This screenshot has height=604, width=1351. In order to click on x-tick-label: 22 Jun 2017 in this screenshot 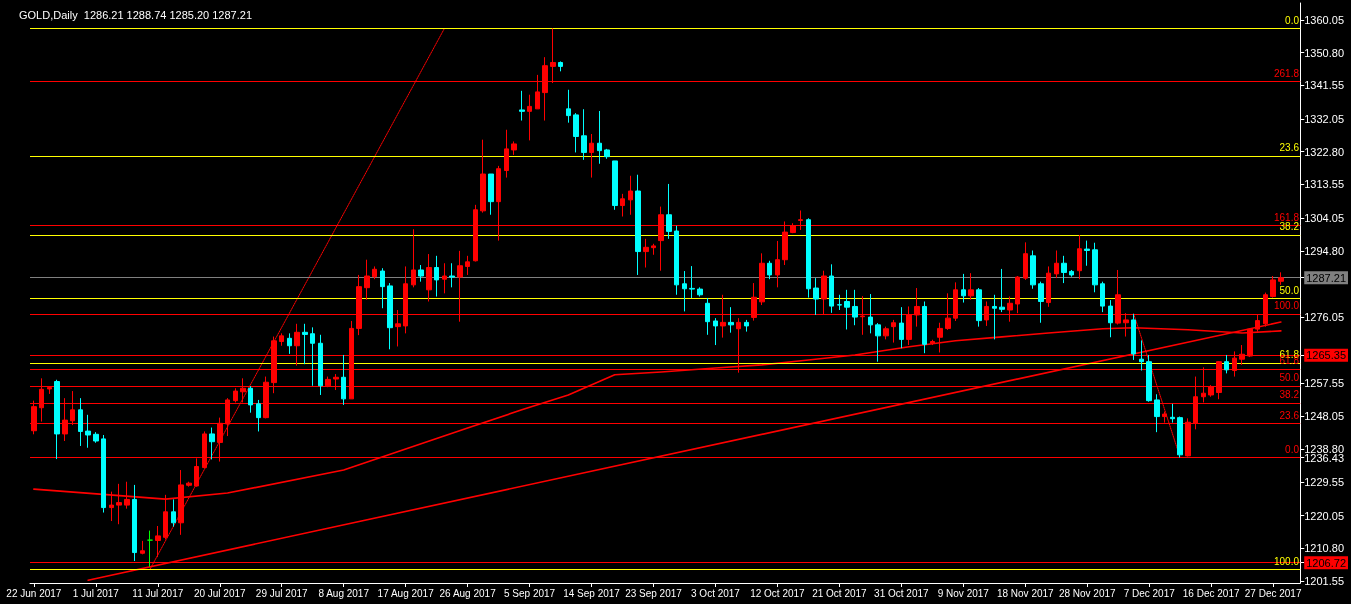, I will do `click(34, 593)`.